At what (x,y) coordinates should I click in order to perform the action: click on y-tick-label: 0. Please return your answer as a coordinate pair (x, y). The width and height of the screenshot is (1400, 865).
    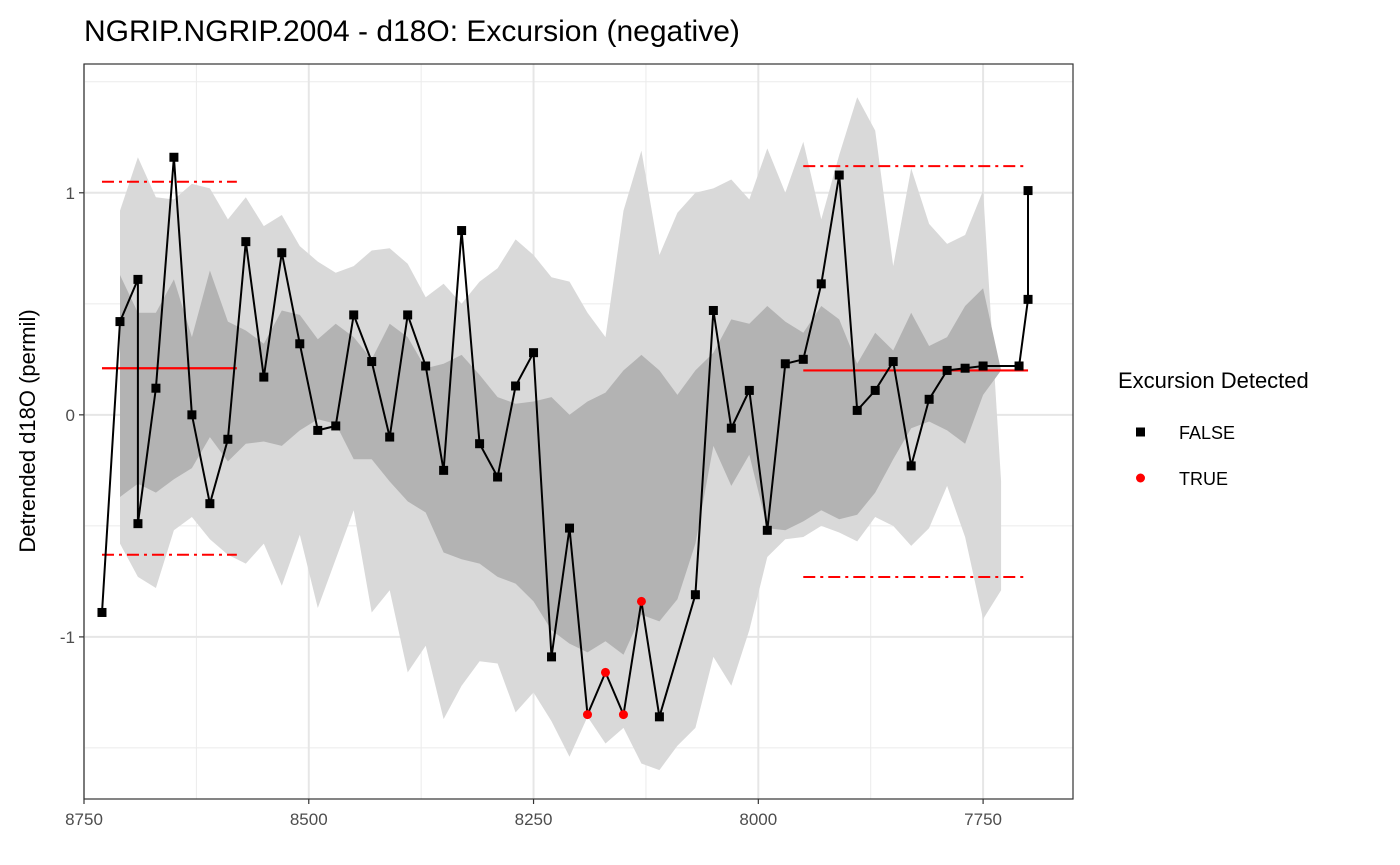
    Looking at the image, I should click on (70, 415).